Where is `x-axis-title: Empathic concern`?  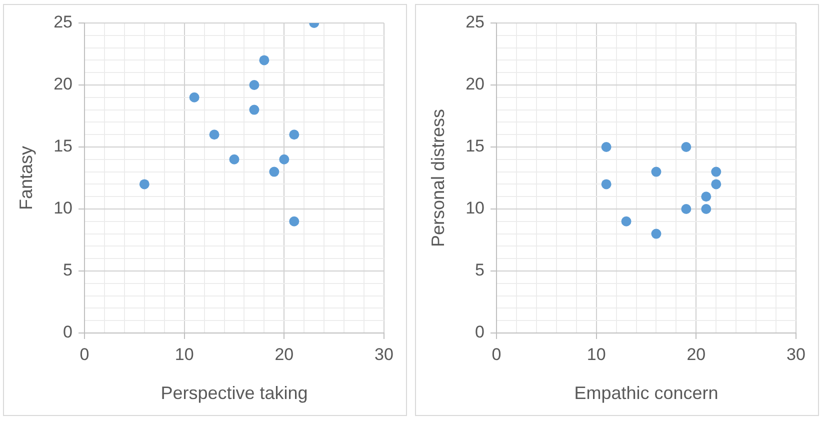 x-axis-title: Empathic concern is located at coordinates (646, 393).